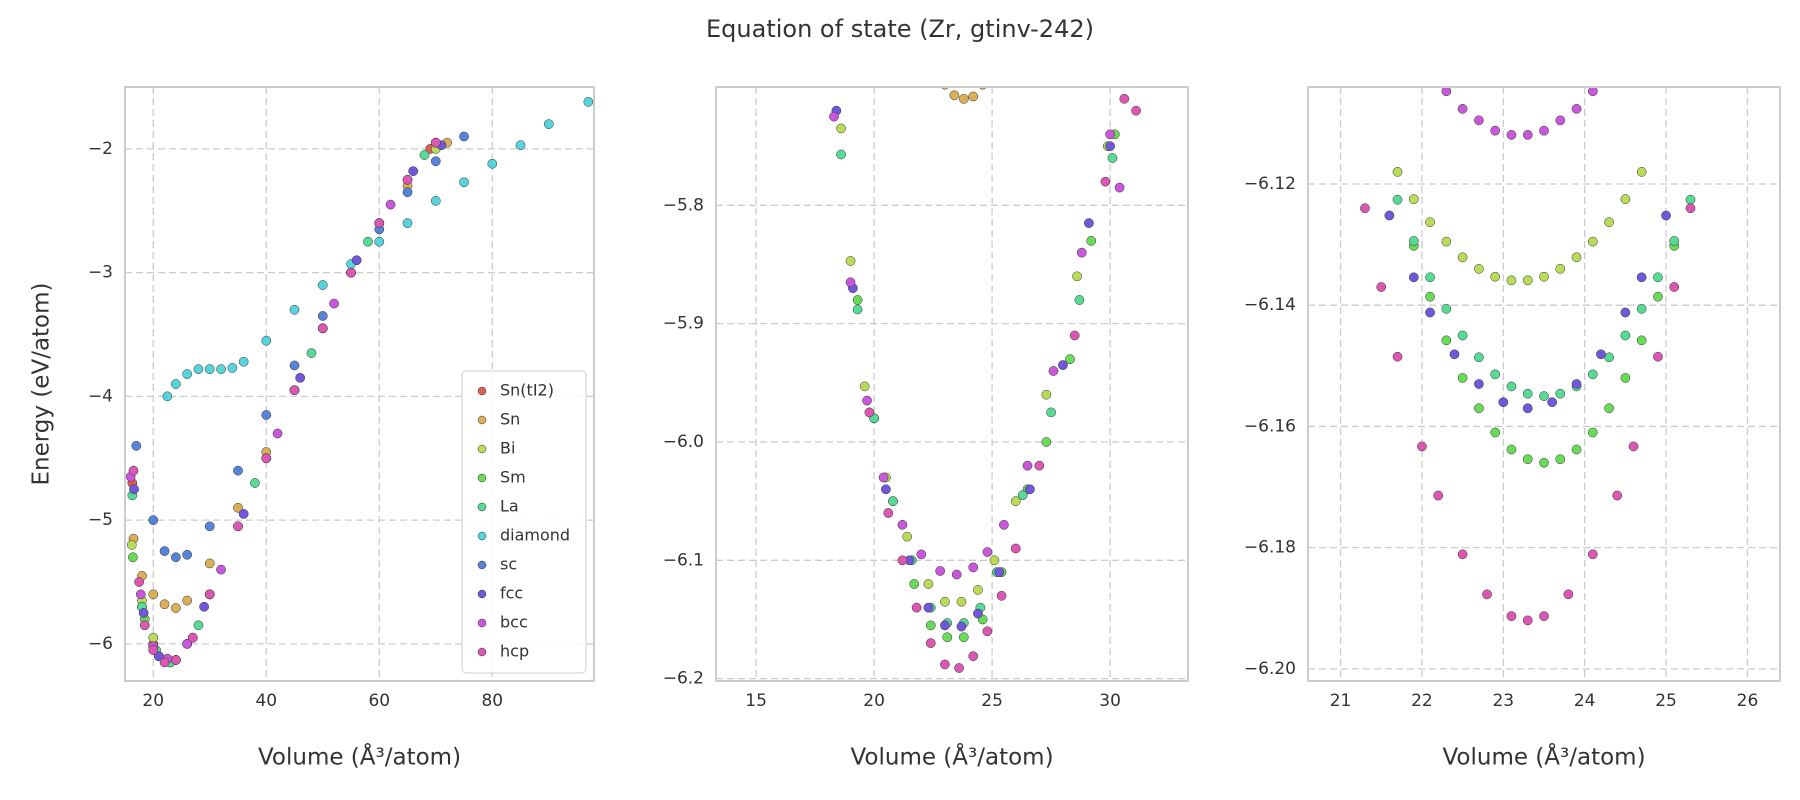 Image resolution: width=1800 pixels, height=800 pixels. I want to click on y-tick-label: −6.2, so click(683, 679).